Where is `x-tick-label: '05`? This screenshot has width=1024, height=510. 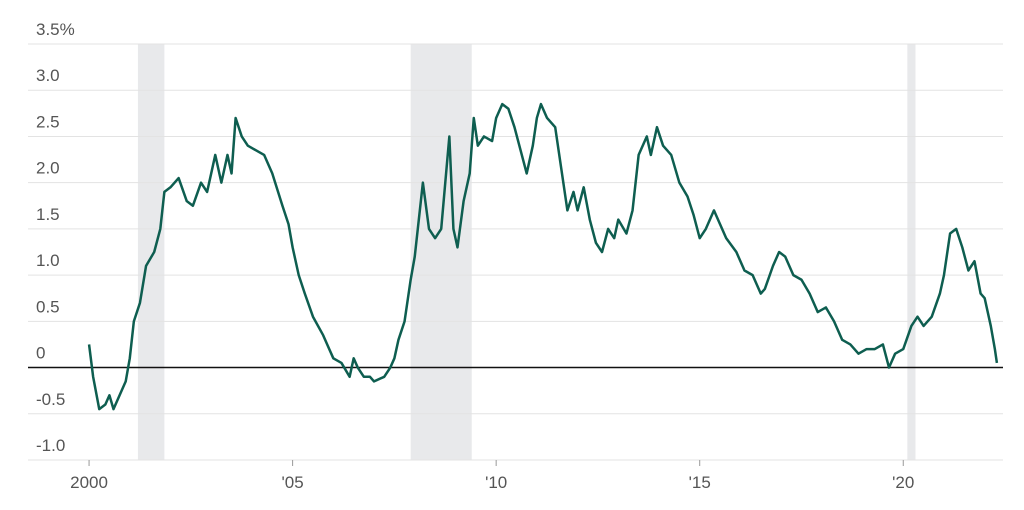 x-tick-label: '05 is located at coordinates (293, 482).